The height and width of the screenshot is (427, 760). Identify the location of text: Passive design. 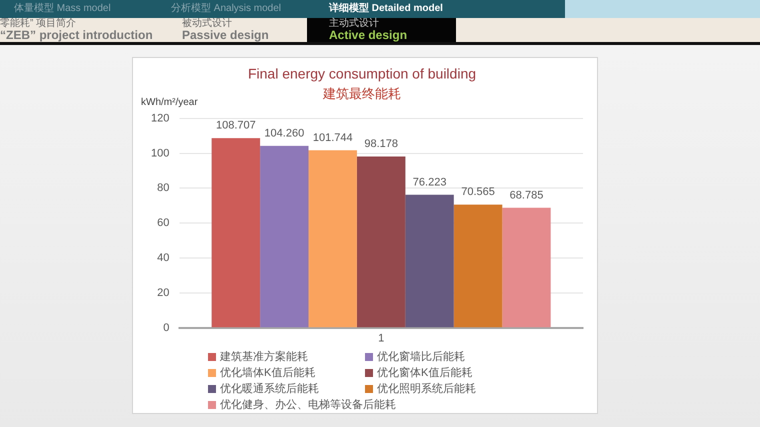
(225, 35).